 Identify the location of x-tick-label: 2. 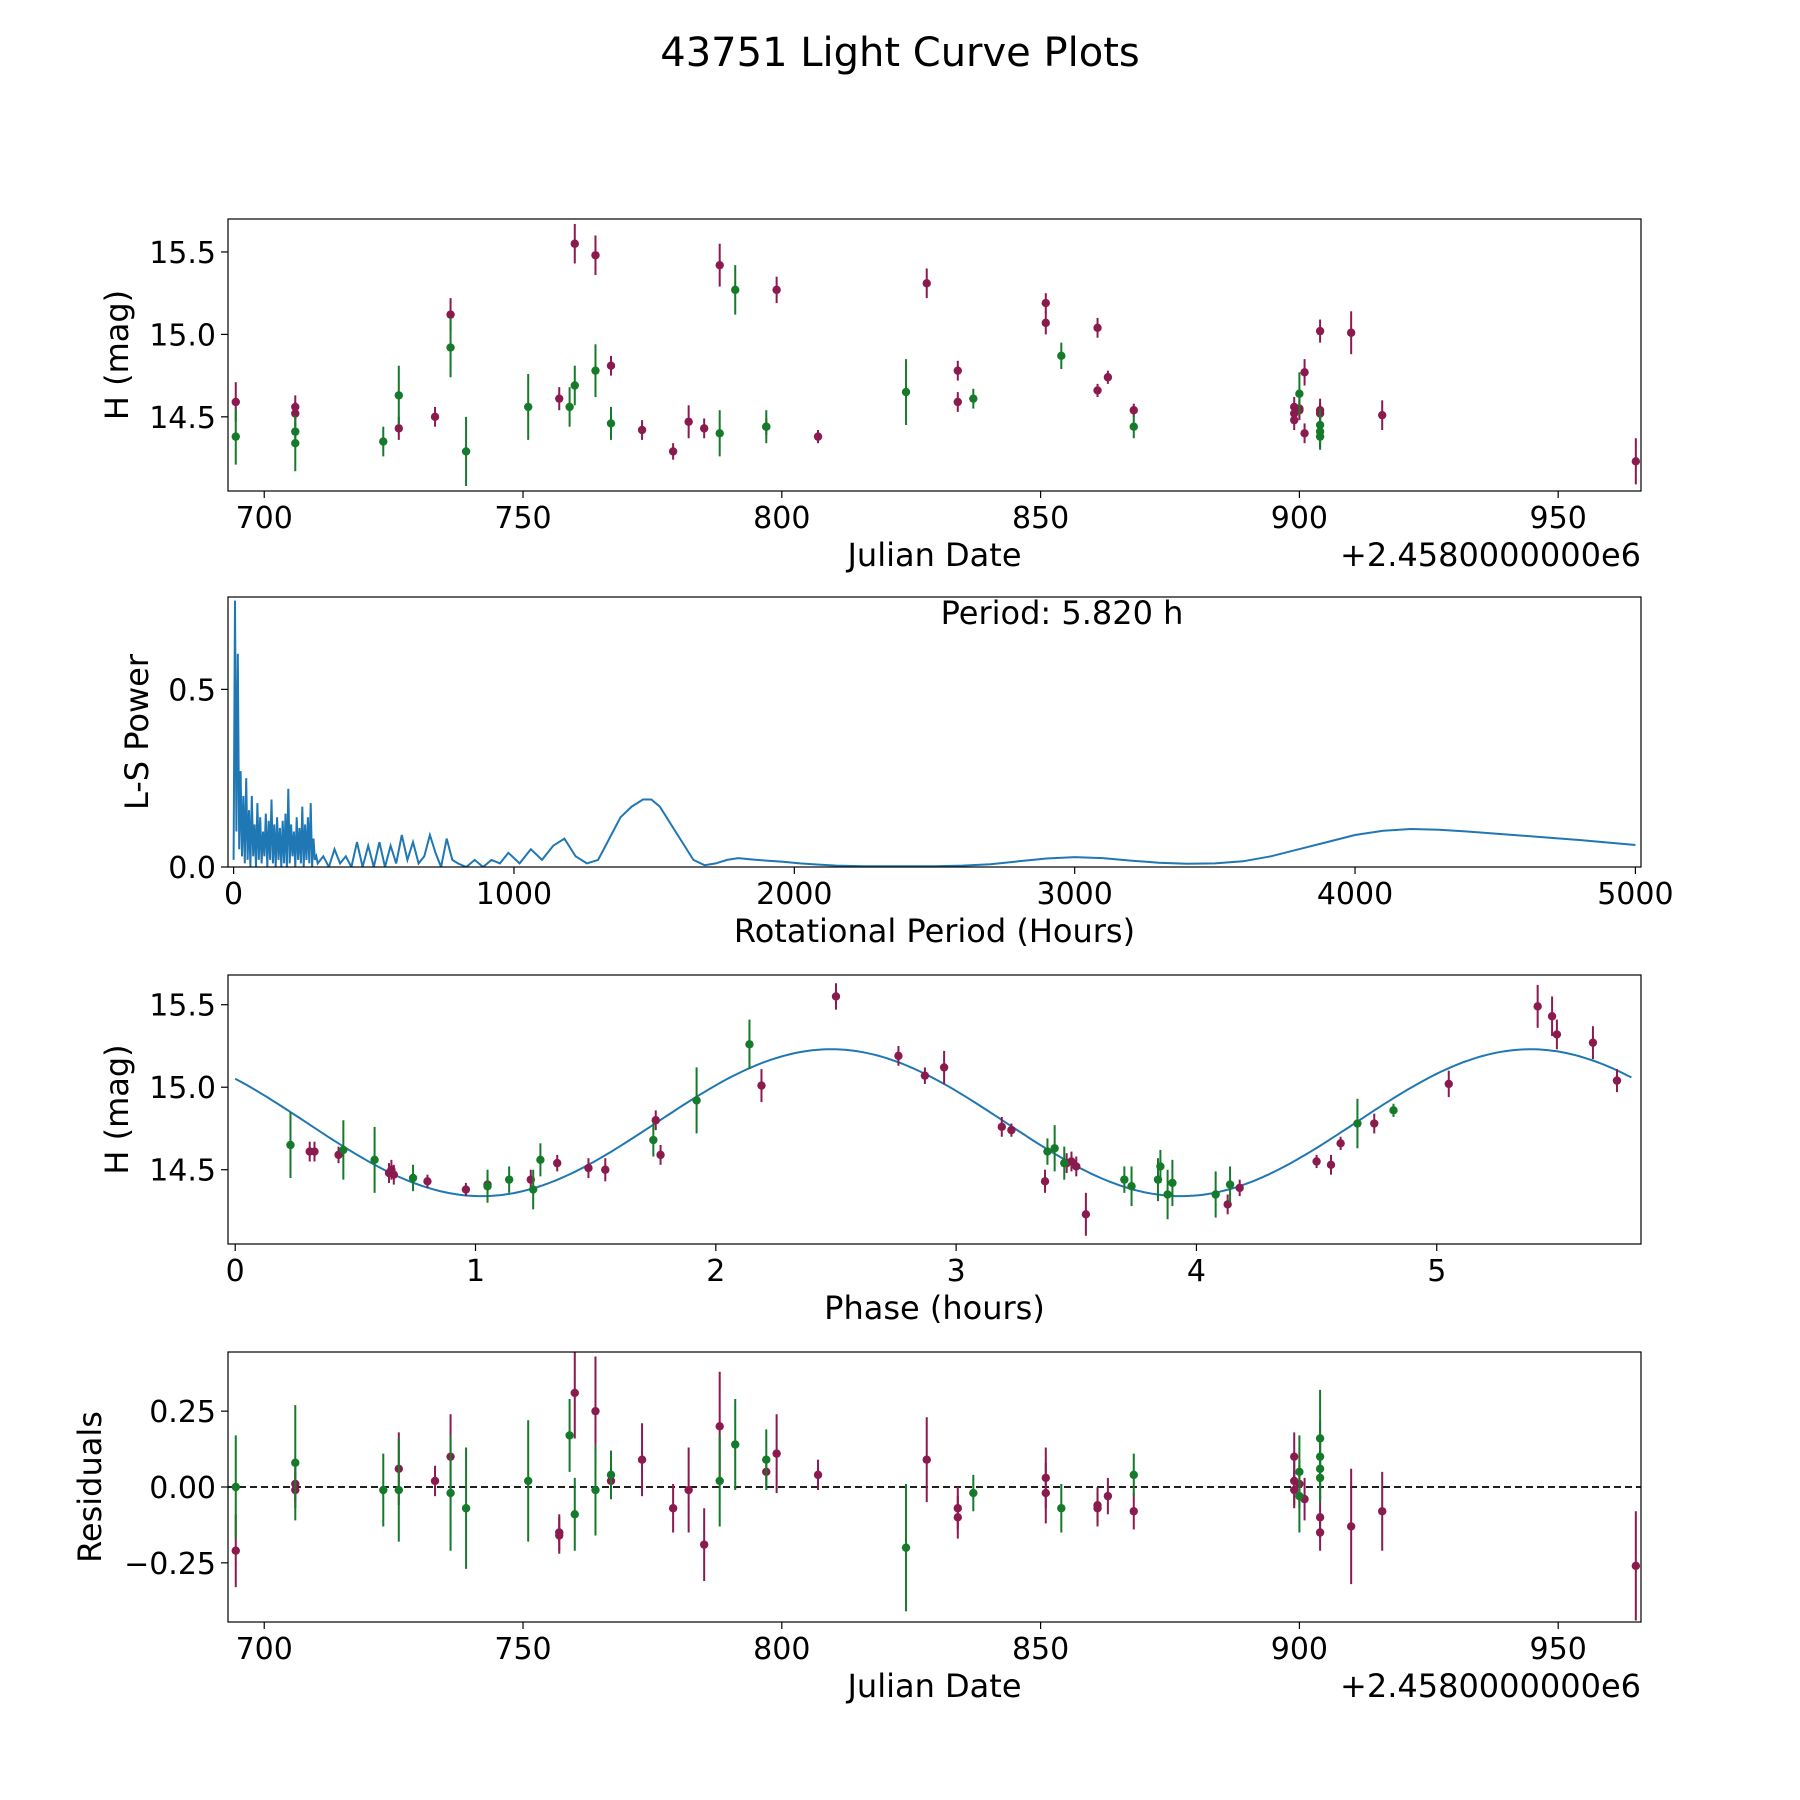
(715, 1271).